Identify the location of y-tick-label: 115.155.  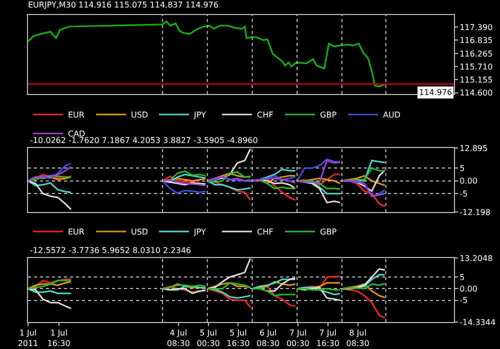
(476, 80).